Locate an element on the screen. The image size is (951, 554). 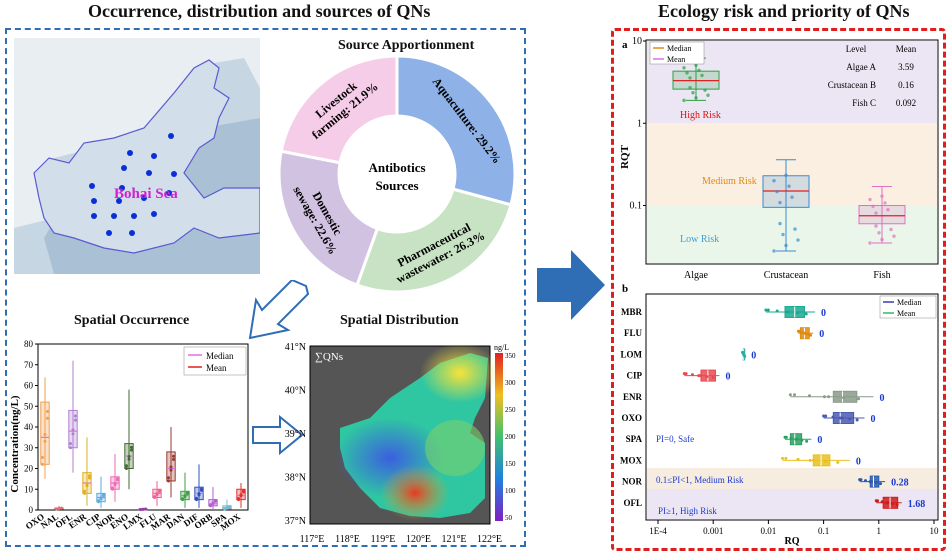
medium-band-label: 0.1≤PI<1, Medium Risk is located at coordinates (700, 480).